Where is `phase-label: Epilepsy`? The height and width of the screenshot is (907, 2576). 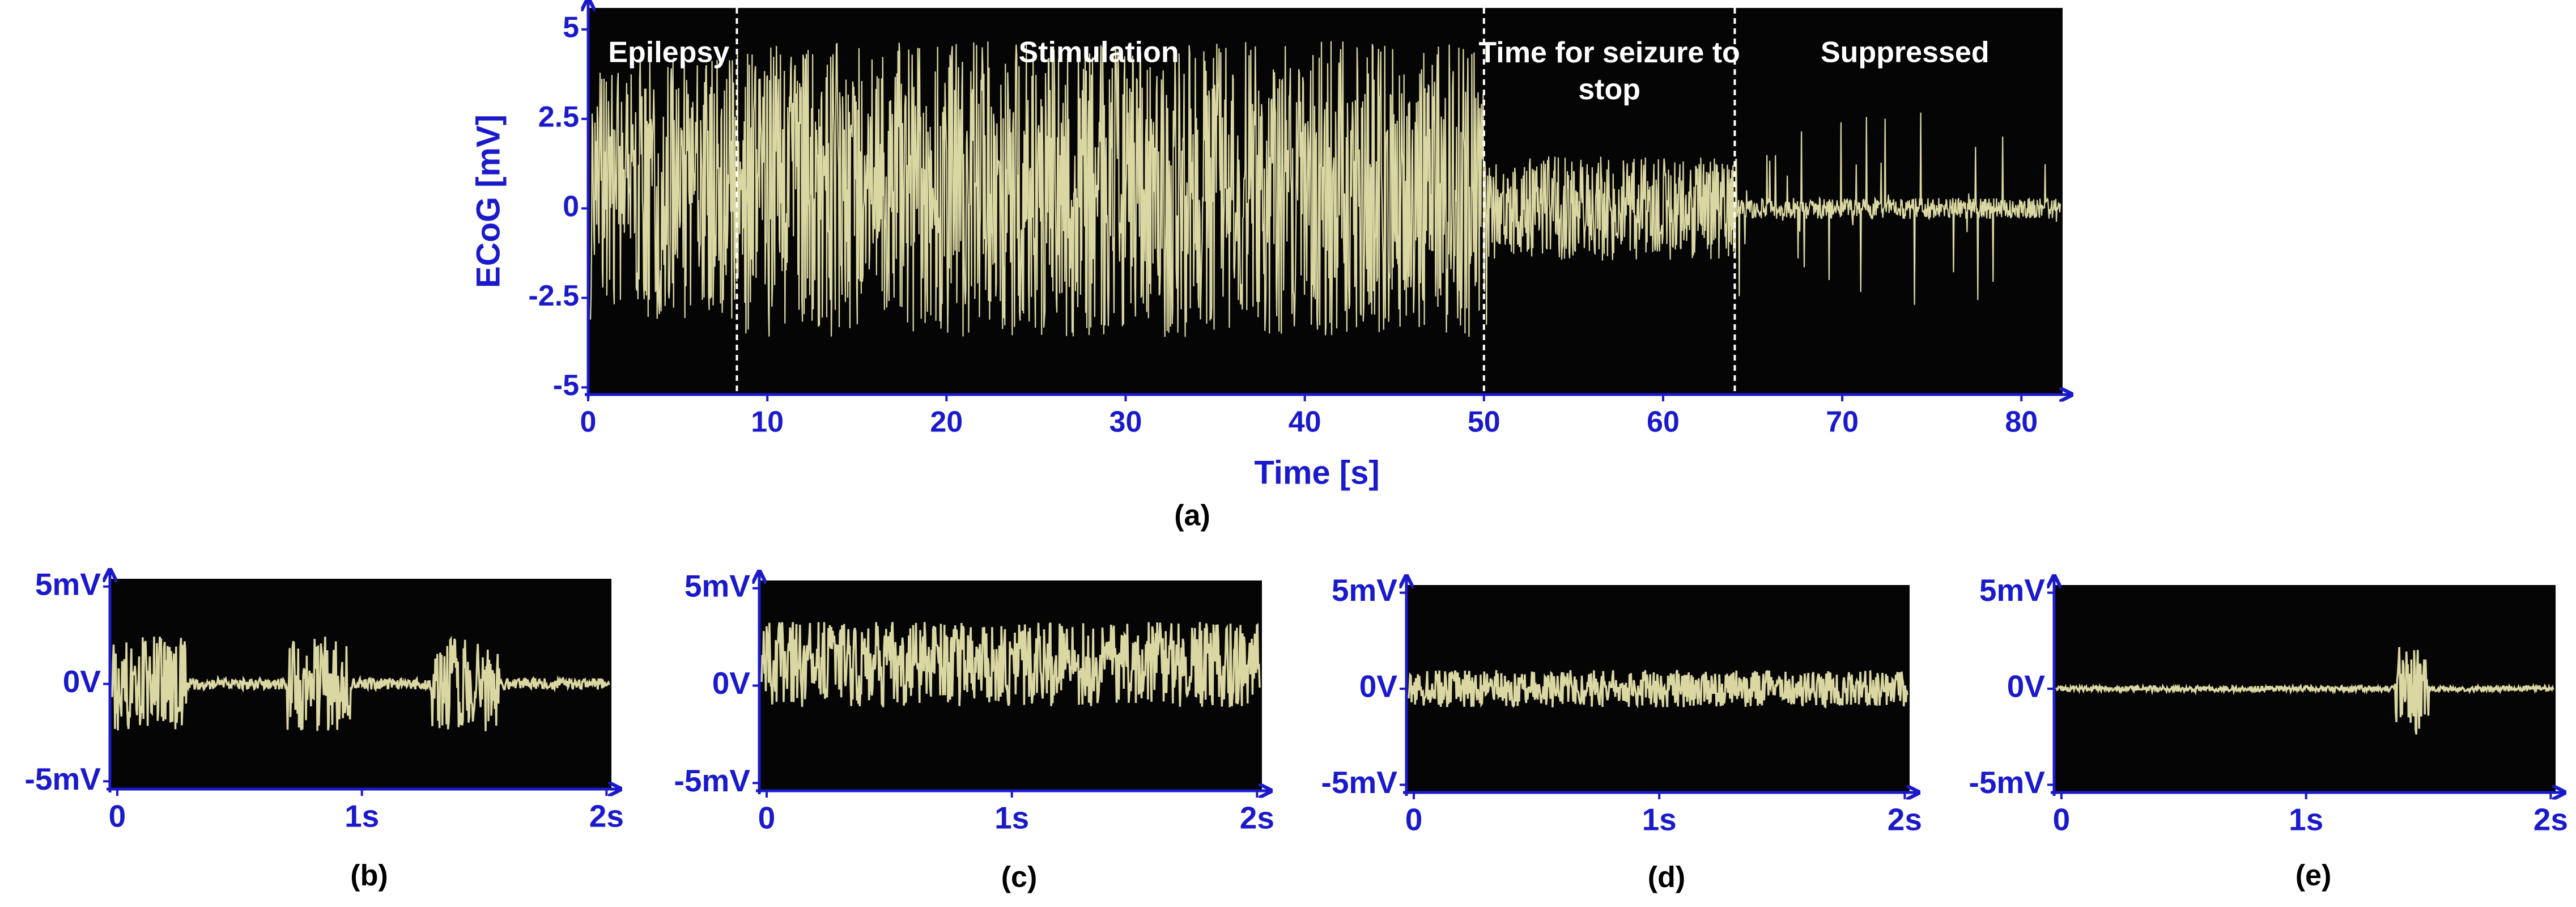 phase-label: Epilepsy is located at coordinates (668, 52).